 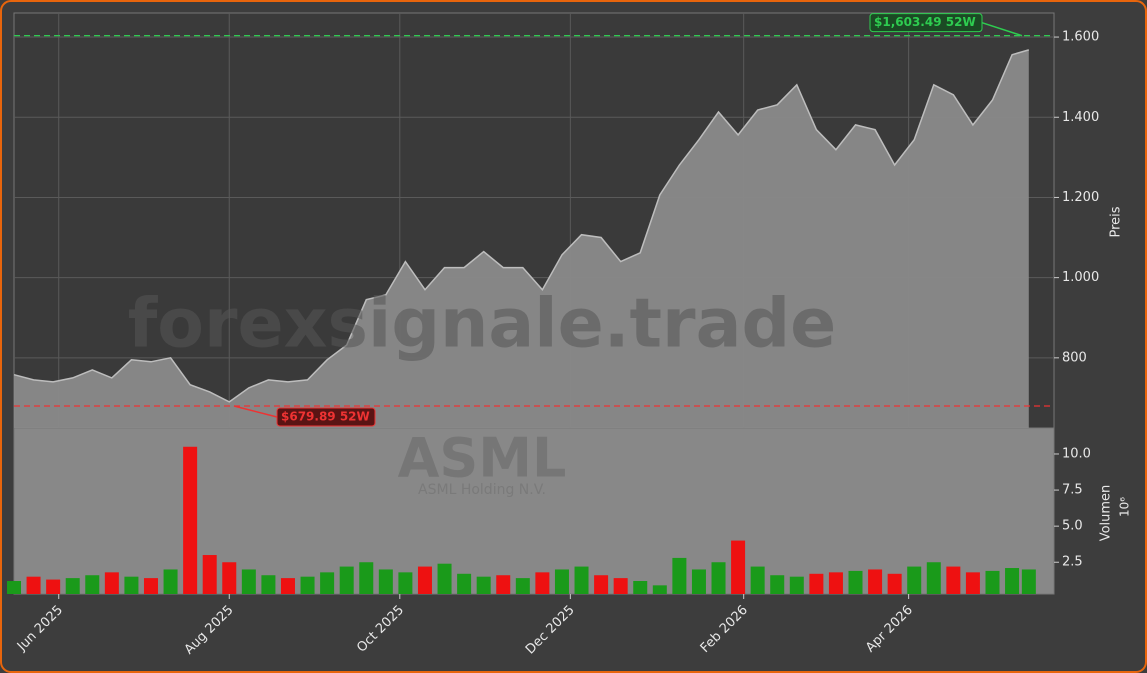 What do you see at coordinates (1080, 277) in the screenshot?
I see `y-tick-label: 1.000` at bounding box center [1080, 277].